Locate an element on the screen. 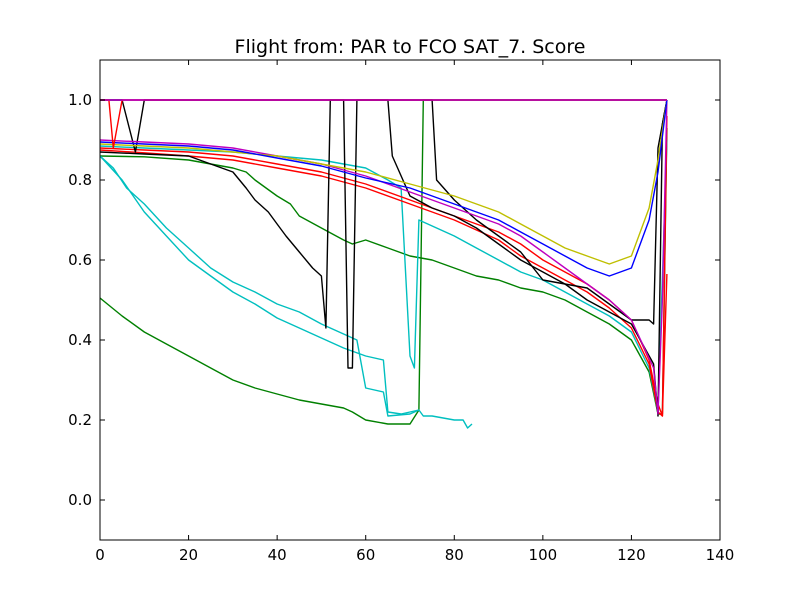  y-tick-label: 0.8 is located at coordinates (80, 180).